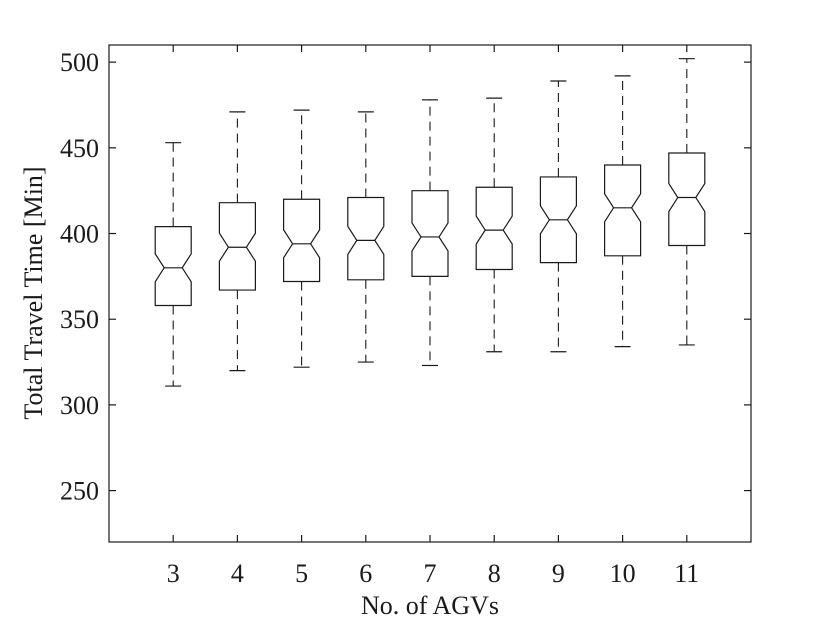  What do you see at coordinates (558, 573) in the screenshot?
I see `x-tick-label: 9` at bounding box center [558, 573].